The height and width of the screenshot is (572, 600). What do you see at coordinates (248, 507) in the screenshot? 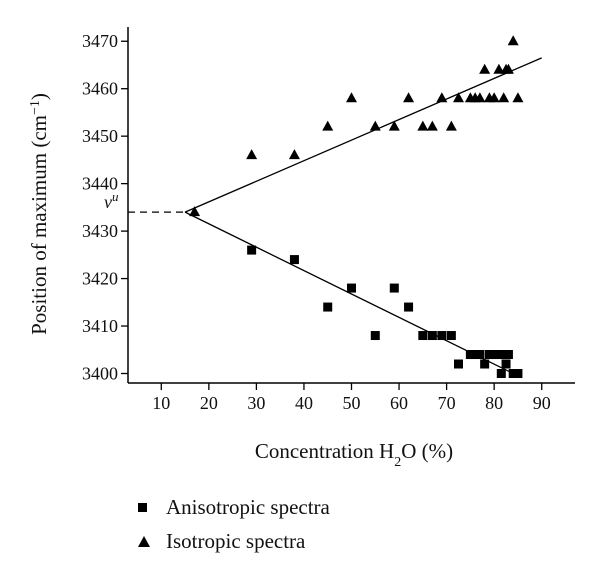
I see `legend-label-anisotropic: Anisotropic spectra` at bounding box center [248, 507].